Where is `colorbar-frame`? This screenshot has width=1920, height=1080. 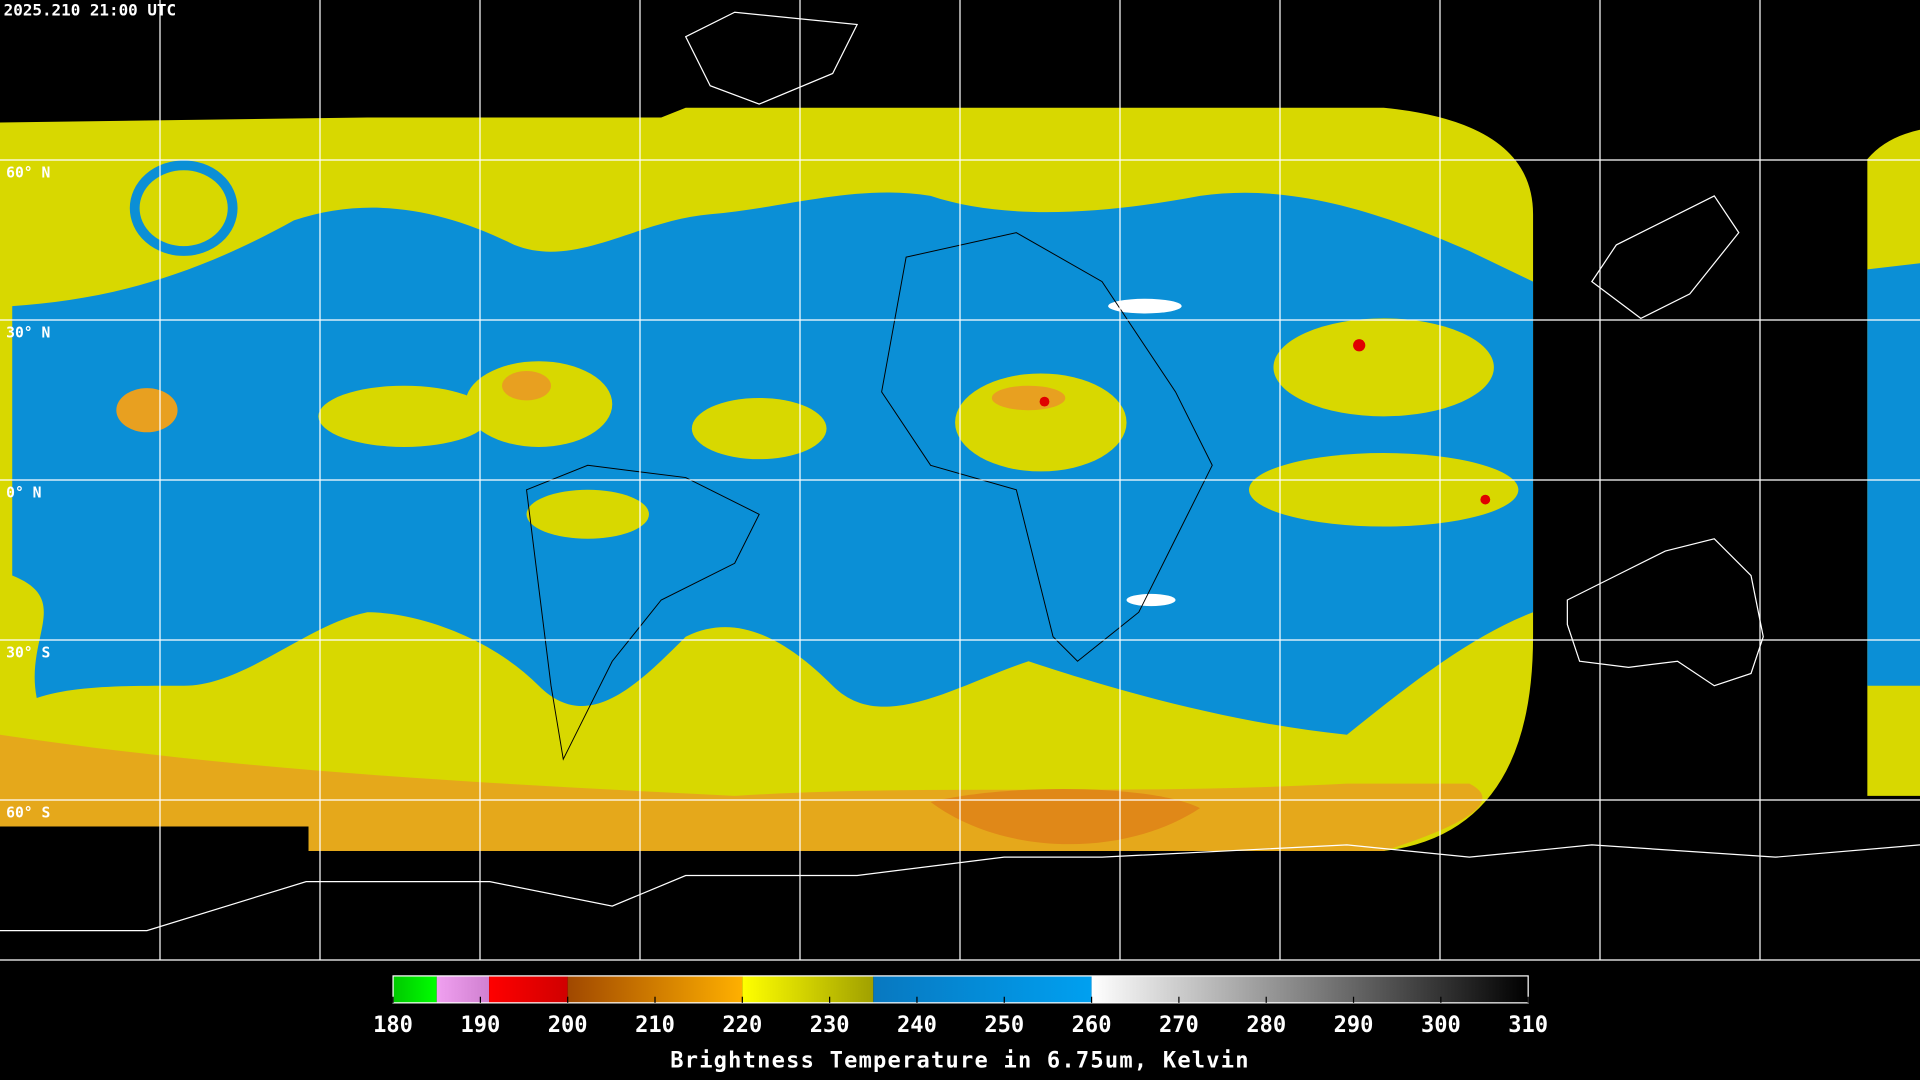
colorbar-frame is located at coordinates (960, 989).